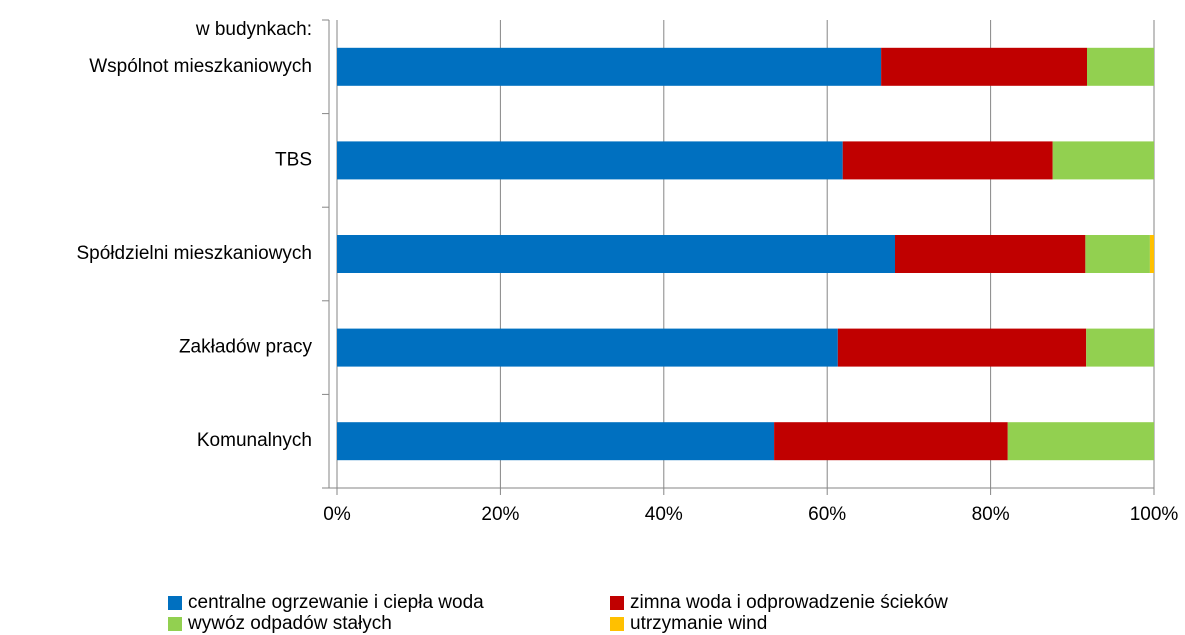  What do you see at coordinates (500, 514) in the screenshot?
I see `x-tick-label: 20%` at bounding box center [500, 514].